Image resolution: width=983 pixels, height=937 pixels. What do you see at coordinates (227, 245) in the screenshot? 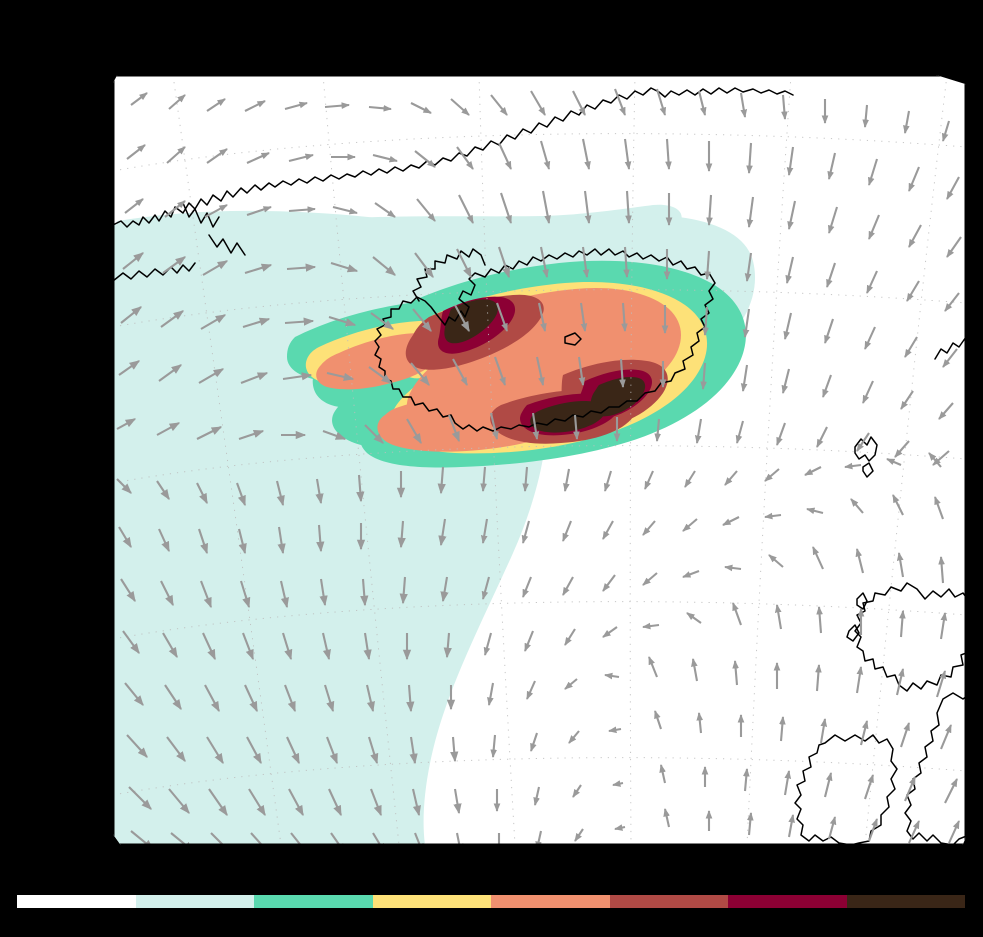
I see `coastline-greenland-inlet2` at bounding box center [227, 245].